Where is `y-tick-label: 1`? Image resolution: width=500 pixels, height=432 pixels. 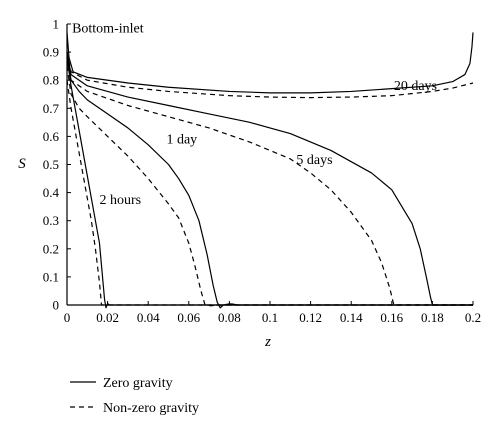
y-tick-label: 1 is located at coordinates (56, 24).